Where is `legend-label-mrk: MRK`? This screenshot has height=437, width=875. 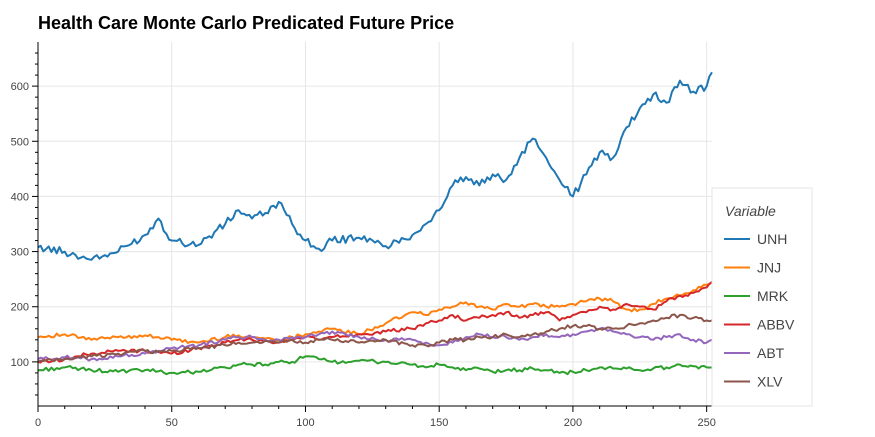
legend-label-mrk: MRK is located at coordinates (773, 296).